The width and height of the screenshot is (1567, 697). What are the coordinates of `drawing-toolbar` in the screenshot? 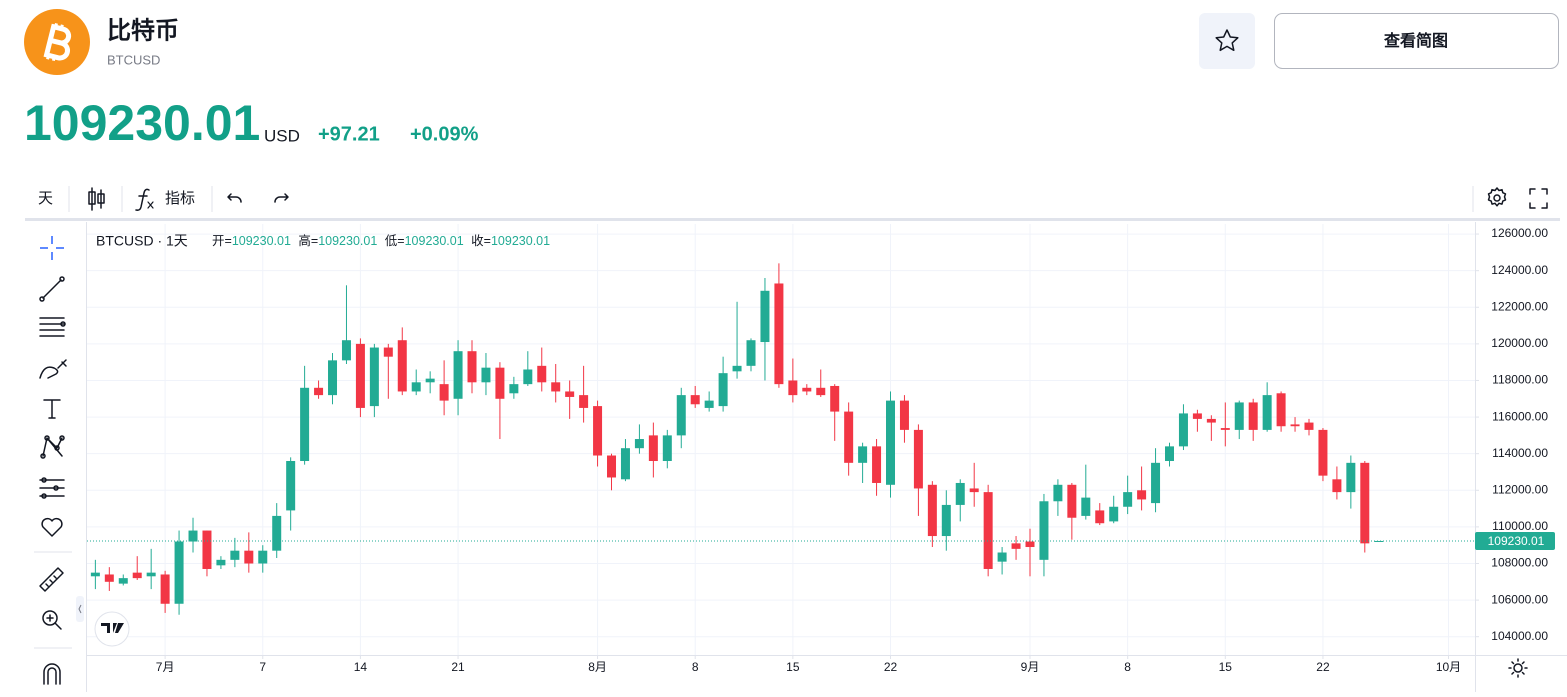 It's located at (59, 460).